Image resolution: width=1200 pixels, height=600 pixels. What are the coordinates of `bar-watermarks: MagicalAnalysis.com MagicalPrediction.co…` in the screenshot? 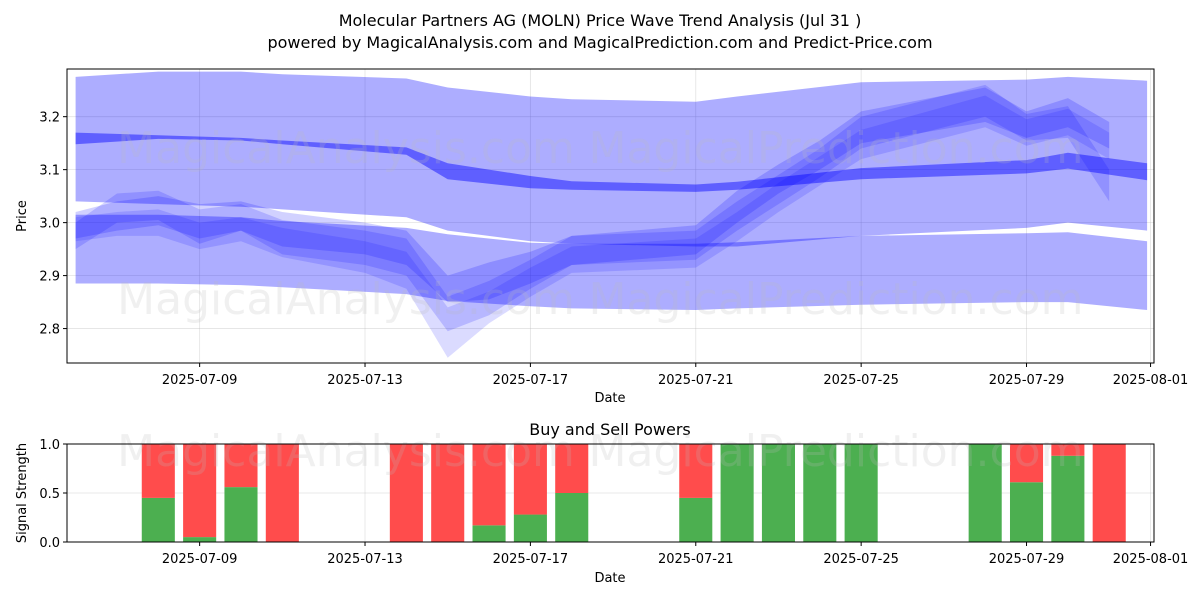 It's located at (600, 451).